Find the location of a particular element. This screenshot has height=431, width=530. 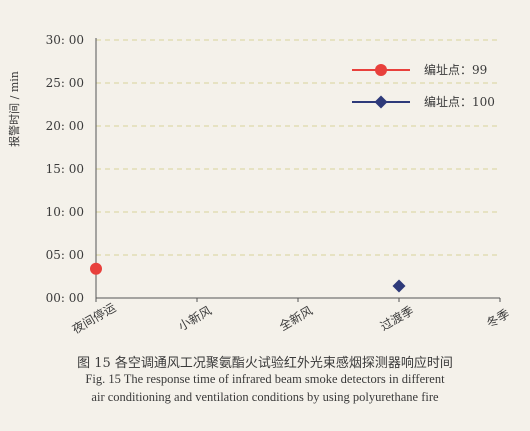

y-tick-label: 15: 00 is located at coordinates (65, 169).